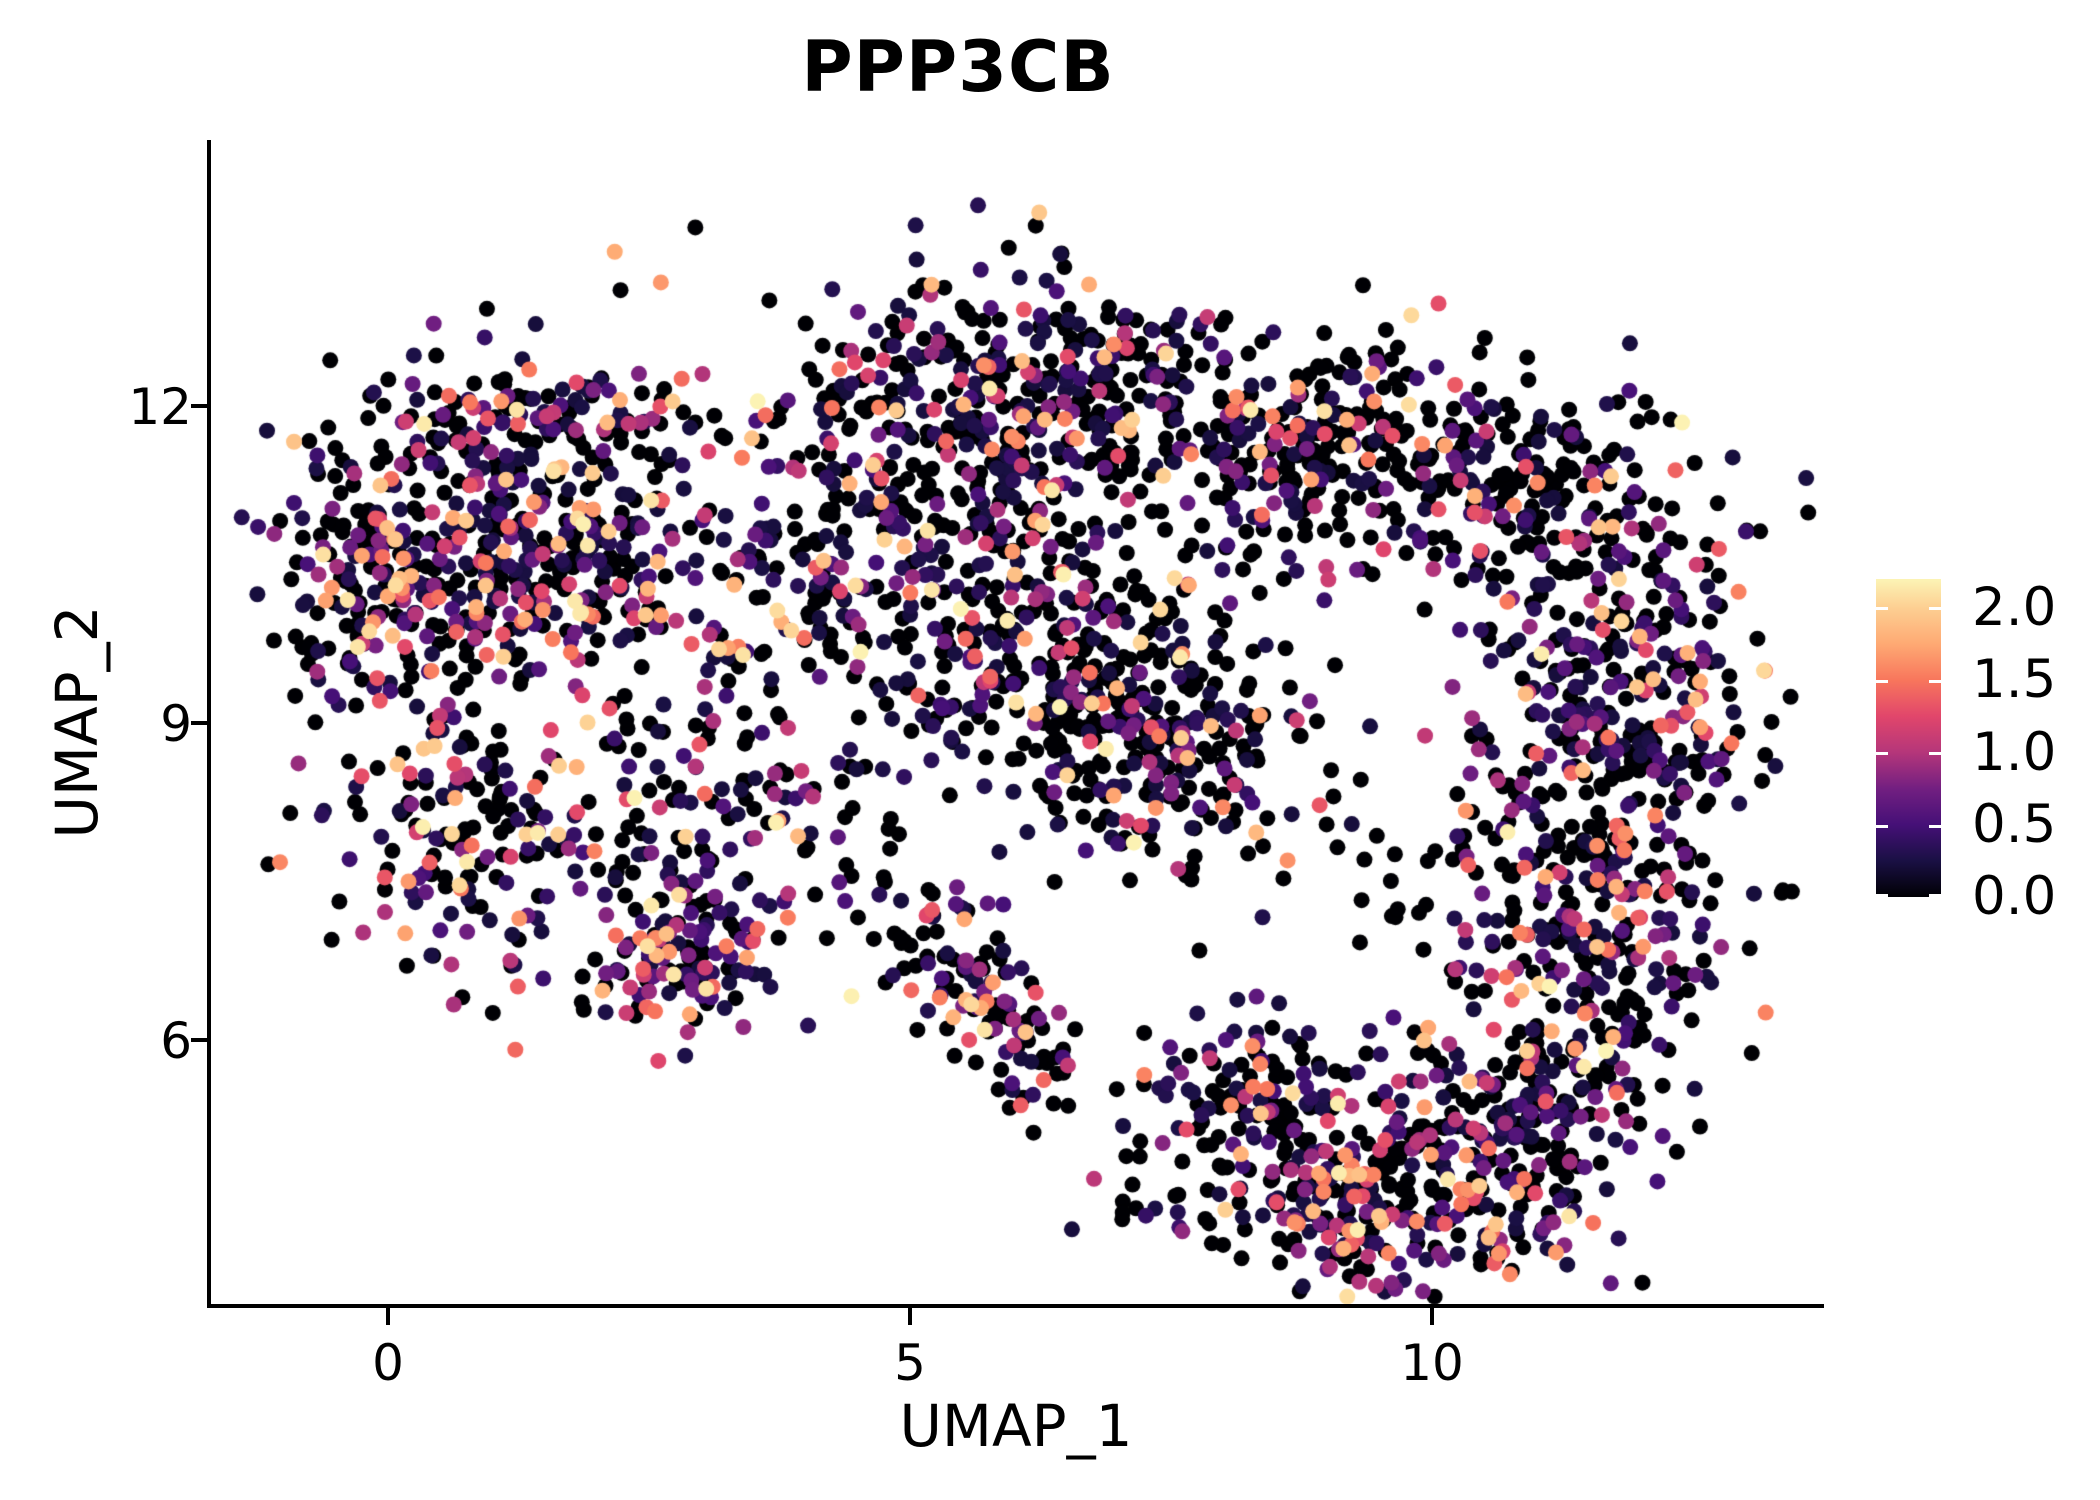 This screenshot has height=1500, width=2100. What do you see at coordinates (176, 724) in the screenshot?
I see `y-tick-label-9: 9` at bounding box center [176, 724].